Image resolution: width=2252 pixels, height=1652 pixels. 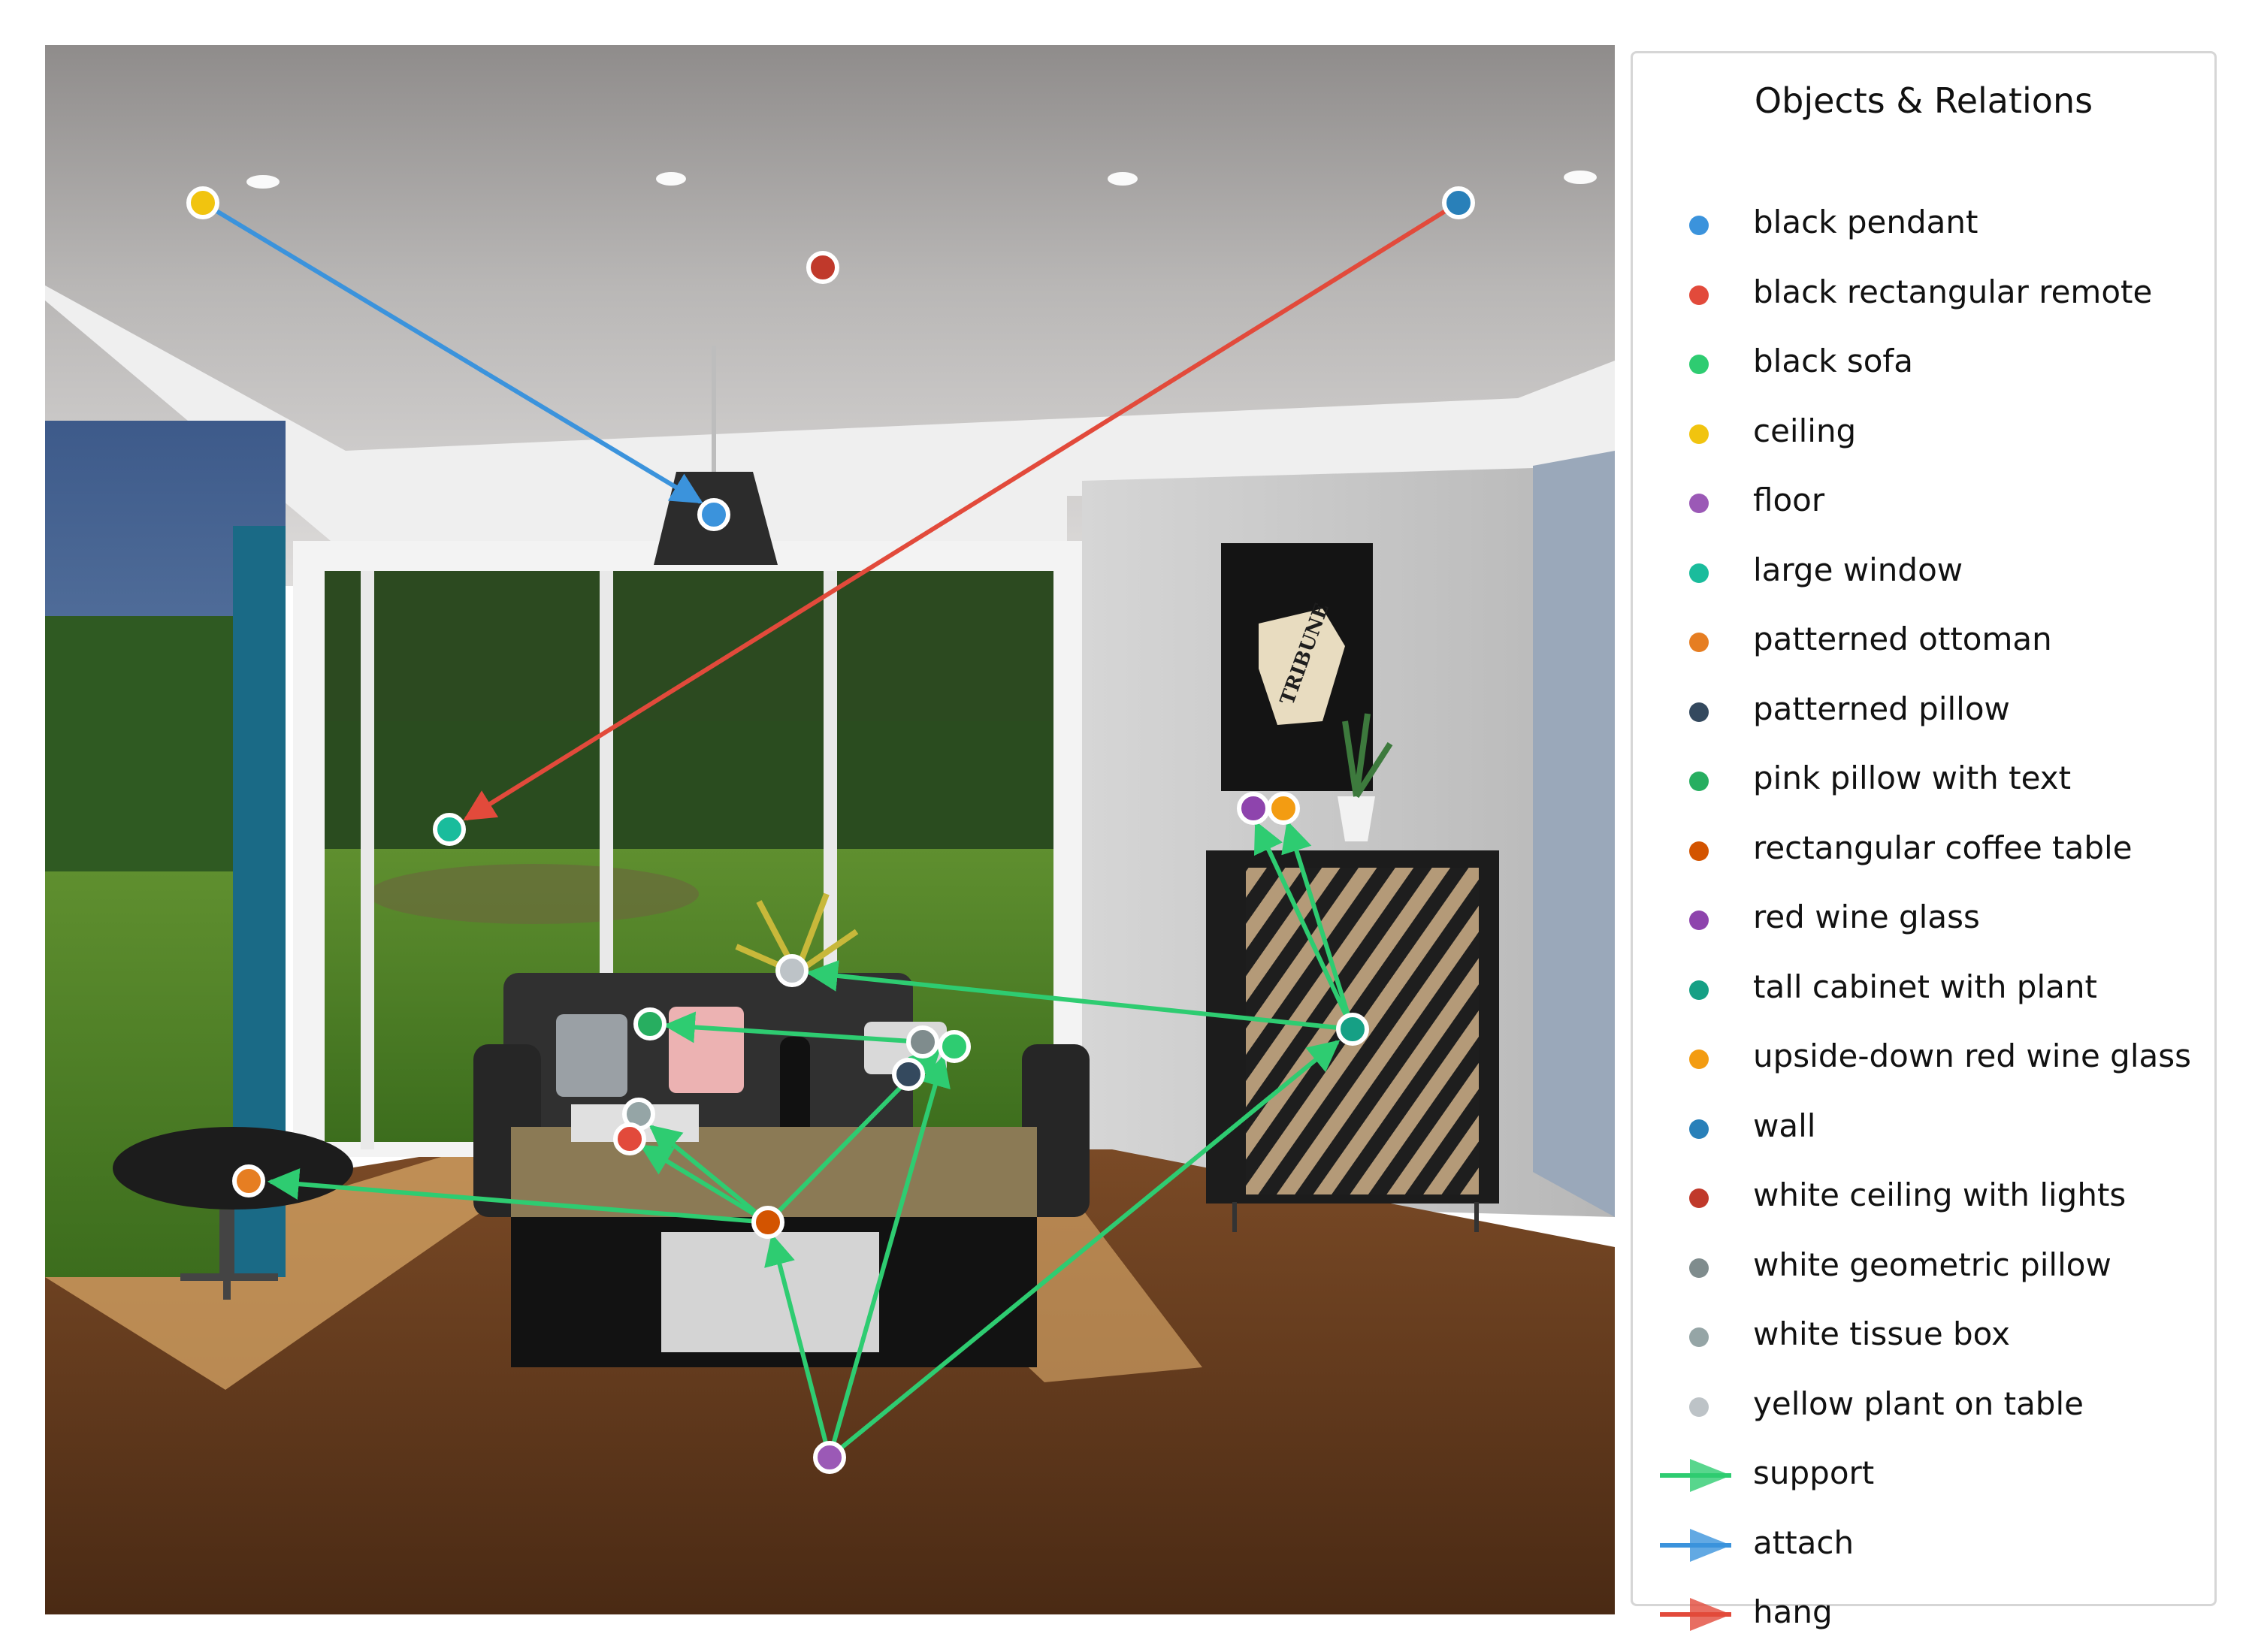 What do you see at coordinates (1923, 364) in the screenshot?
I see `legend-item-black-sofa: black sofa` at bounding box center [1923, 364].